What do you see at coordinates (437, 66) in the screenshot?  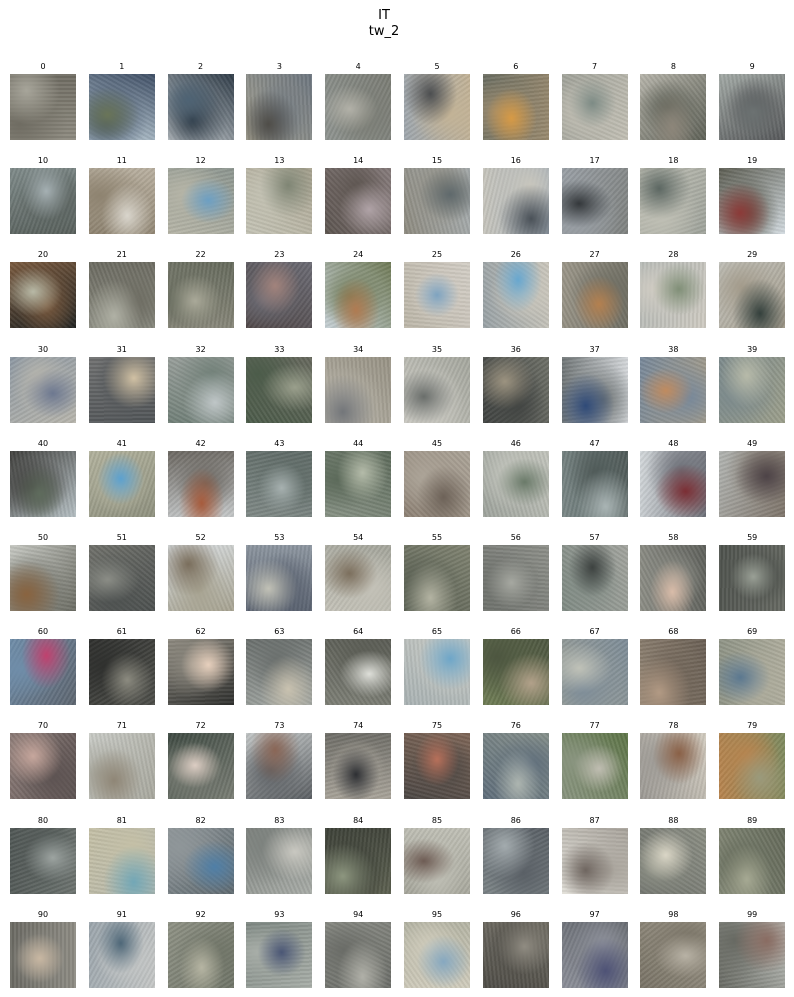 I see `image-index-label: 5` at bounding box center [437, 66].